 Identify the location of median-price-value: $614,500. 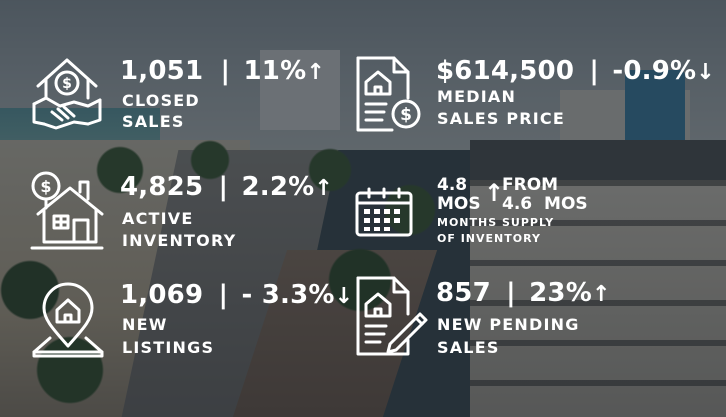
(505, 71).